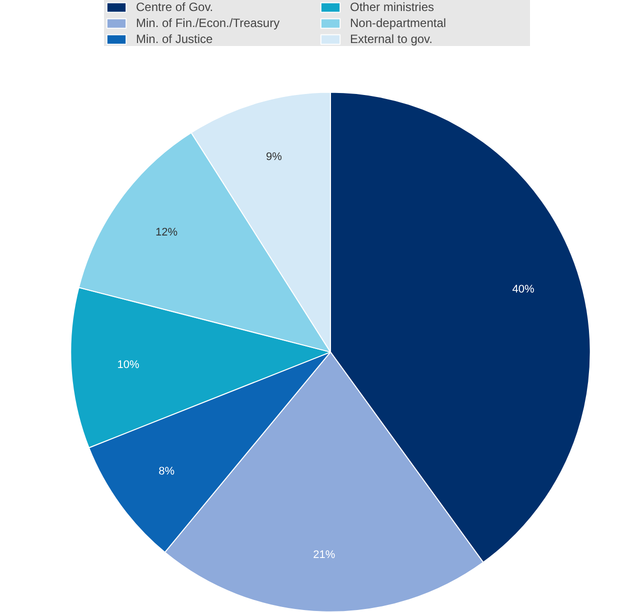  What do you see at coordinates (523, 289) in the screenshot?
I see `data-label: 40%` at bounding box center [523, 289].